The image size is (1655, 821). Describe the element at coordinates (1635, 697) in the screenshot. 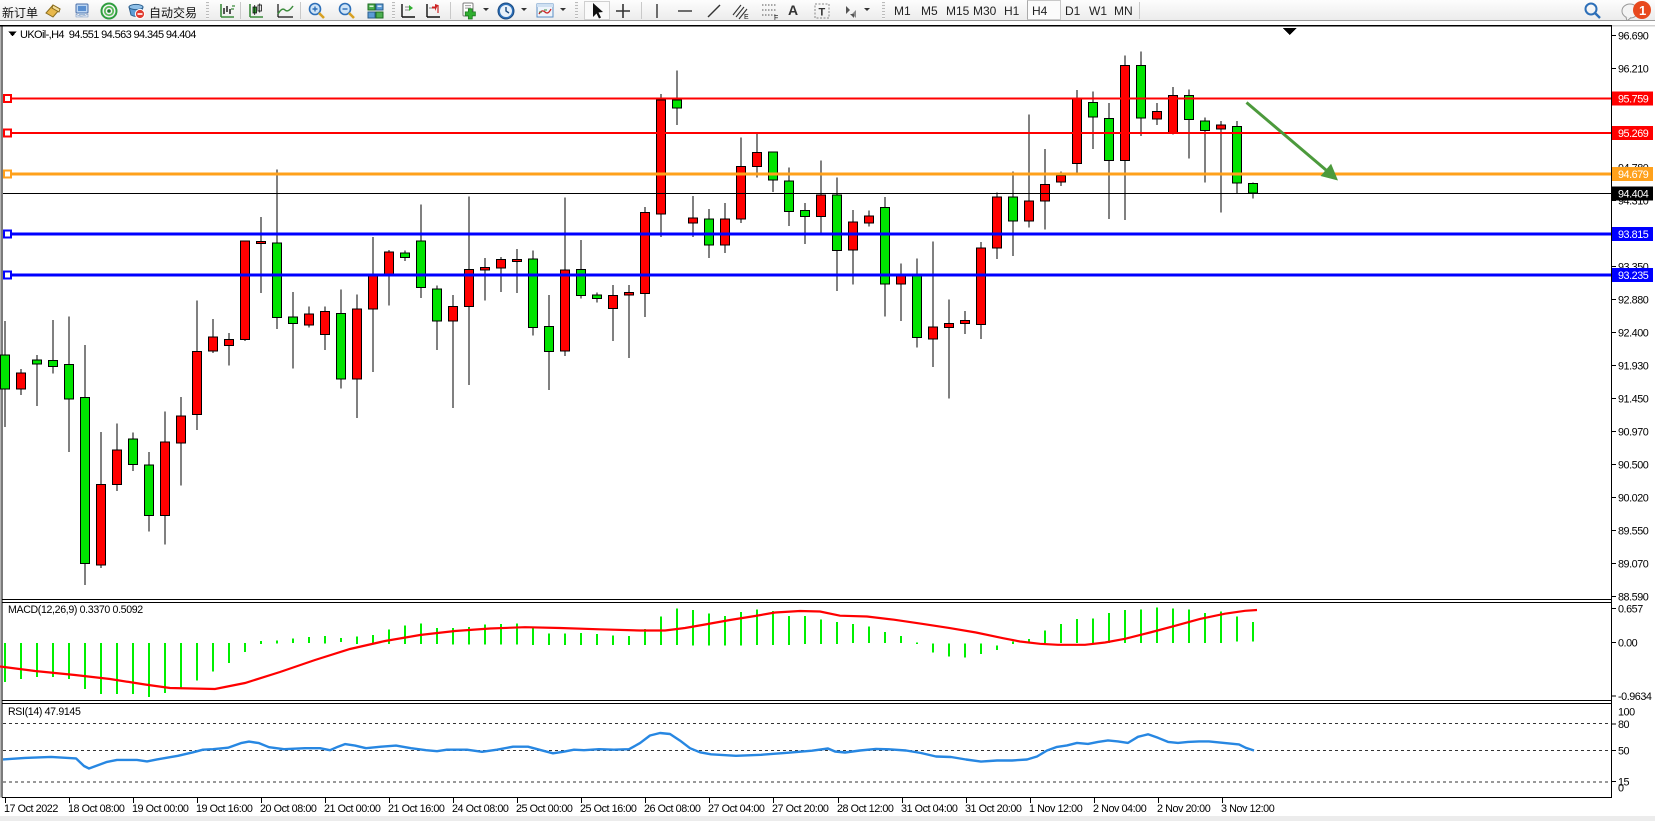

I see `svg-text: -0.9634` at that location.